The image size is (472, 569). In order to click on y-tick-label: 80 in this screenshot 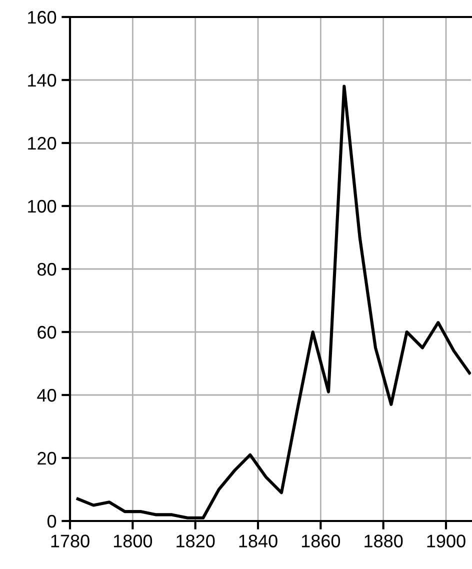, I will do `click(47, 269)`.